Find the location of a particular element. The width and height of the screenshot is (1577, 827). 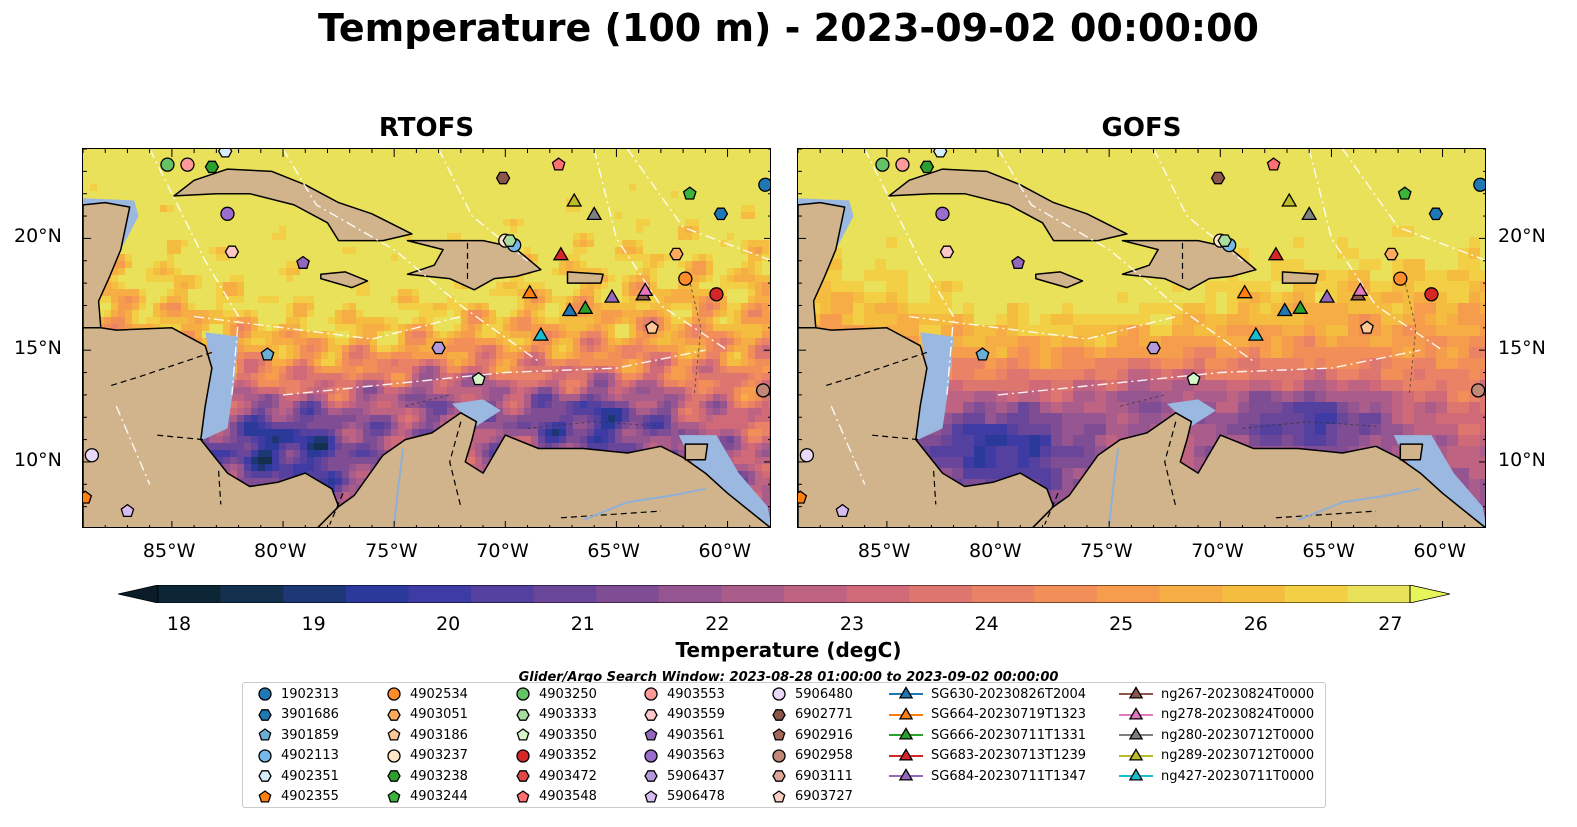

legend-item-label: 4903250 is located at coordinates (568, 694).